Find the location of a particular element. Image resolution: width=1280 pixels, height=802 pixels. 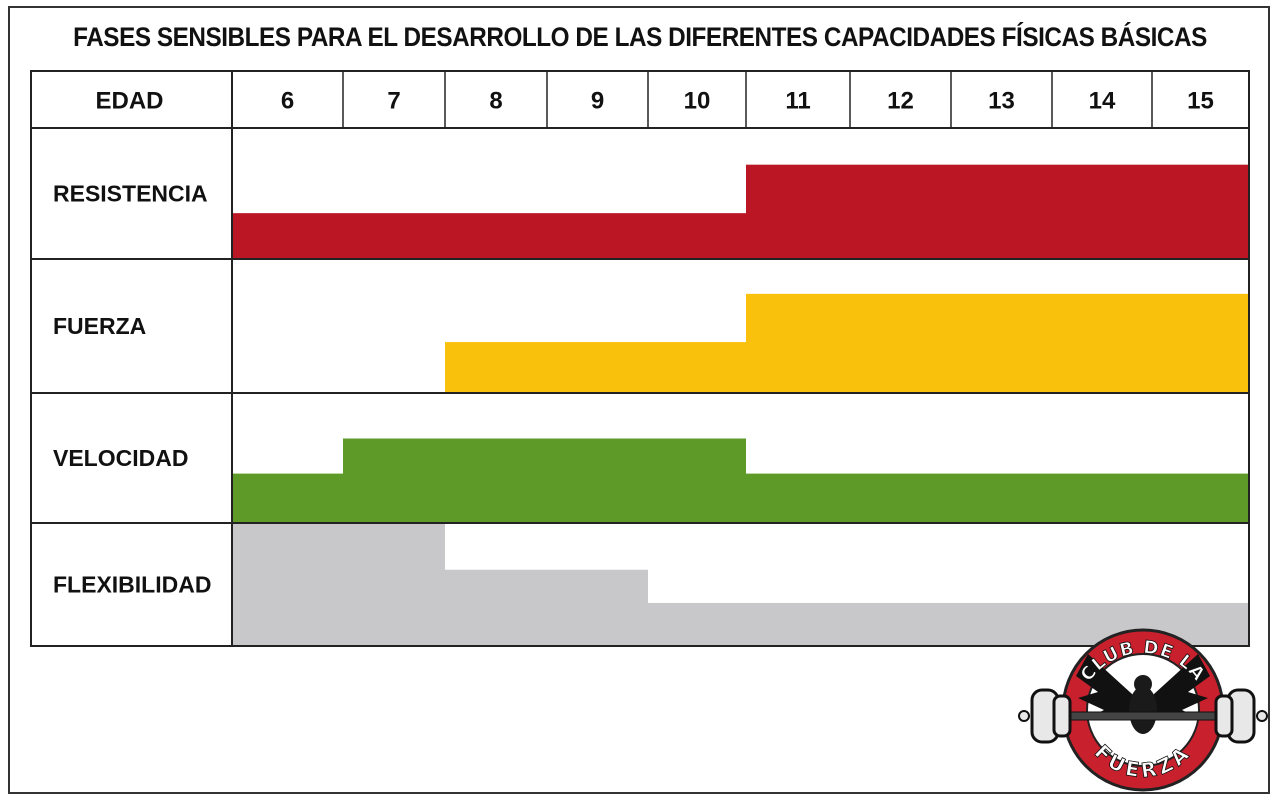

age-tick-14: 14 is located at coordinates (1102, 101).